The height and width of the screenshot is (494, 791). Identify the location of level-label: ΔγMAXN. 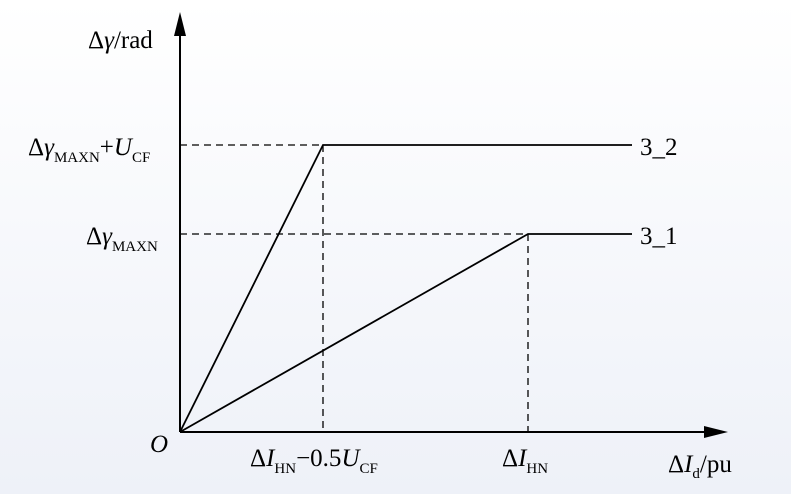
(122, 239).